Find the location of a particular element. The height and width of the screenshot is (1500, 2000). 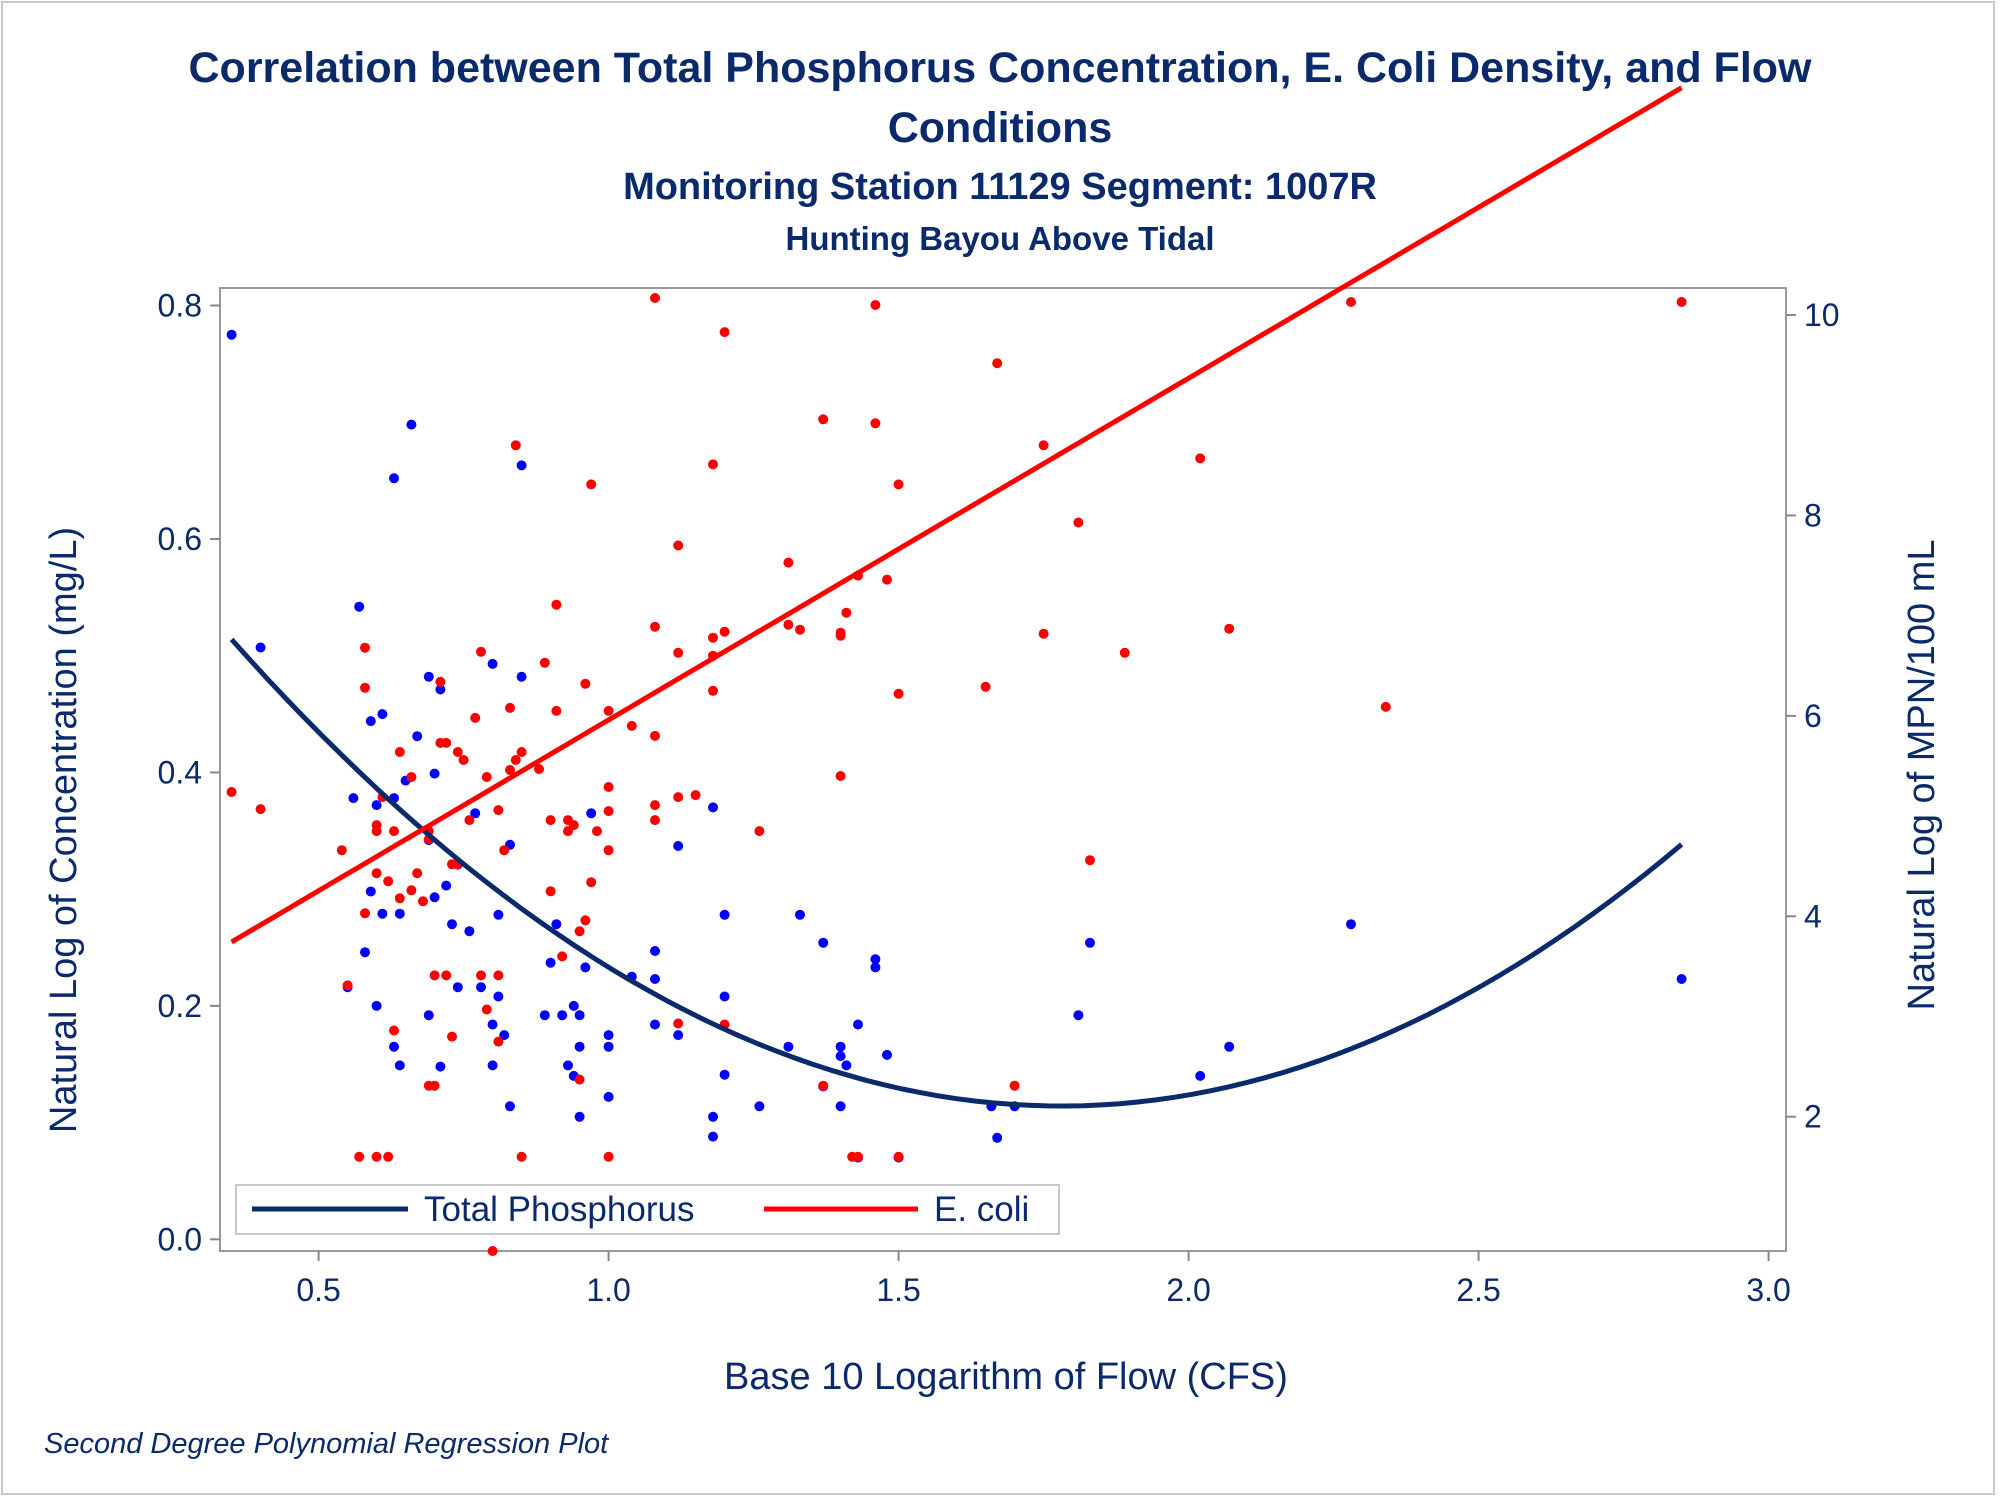

chart-title-line2: Conditions is located at coordinates (1000, 128).